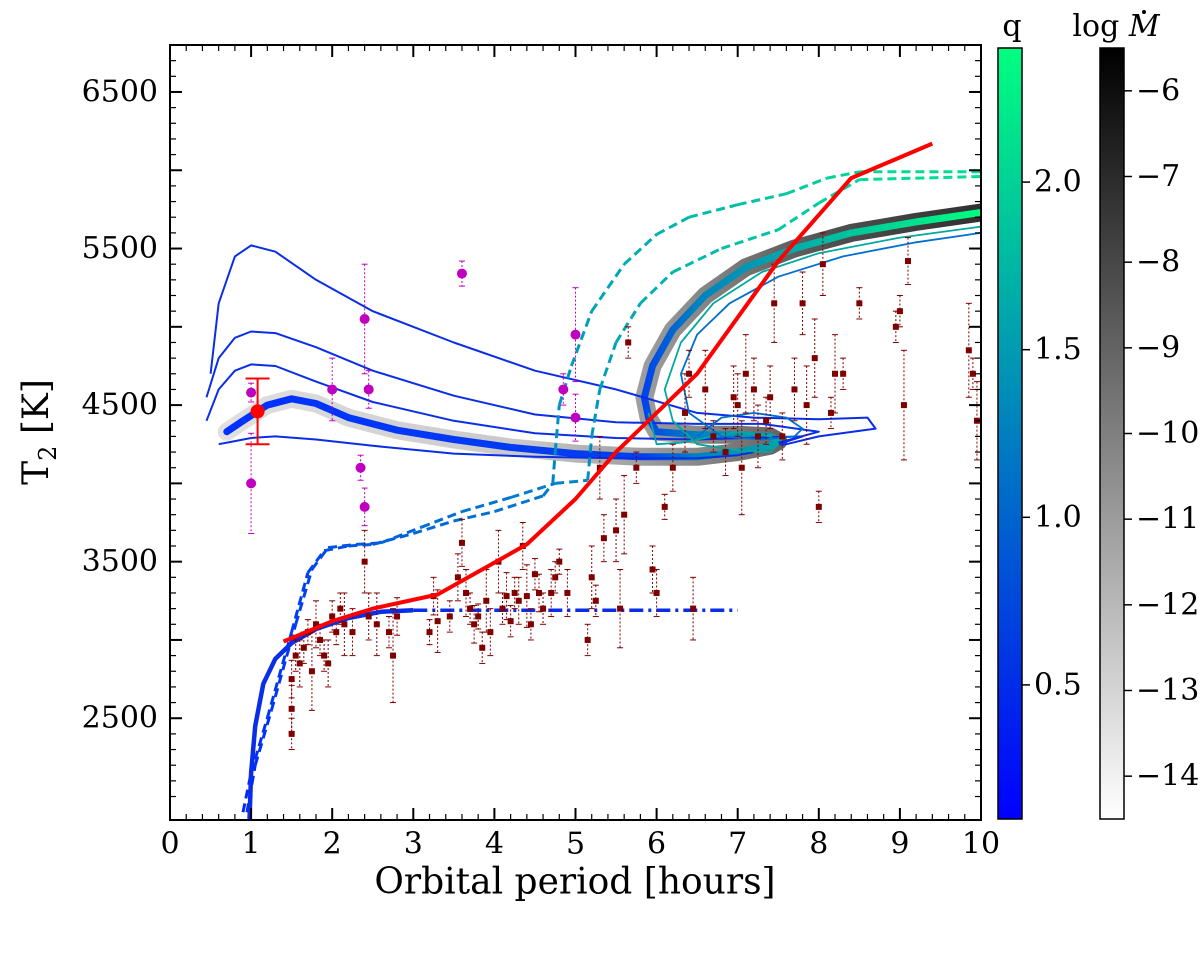 This screenshot has width=1200, height=960. I want to click on x-tick-label: 7, so click(737, 844).